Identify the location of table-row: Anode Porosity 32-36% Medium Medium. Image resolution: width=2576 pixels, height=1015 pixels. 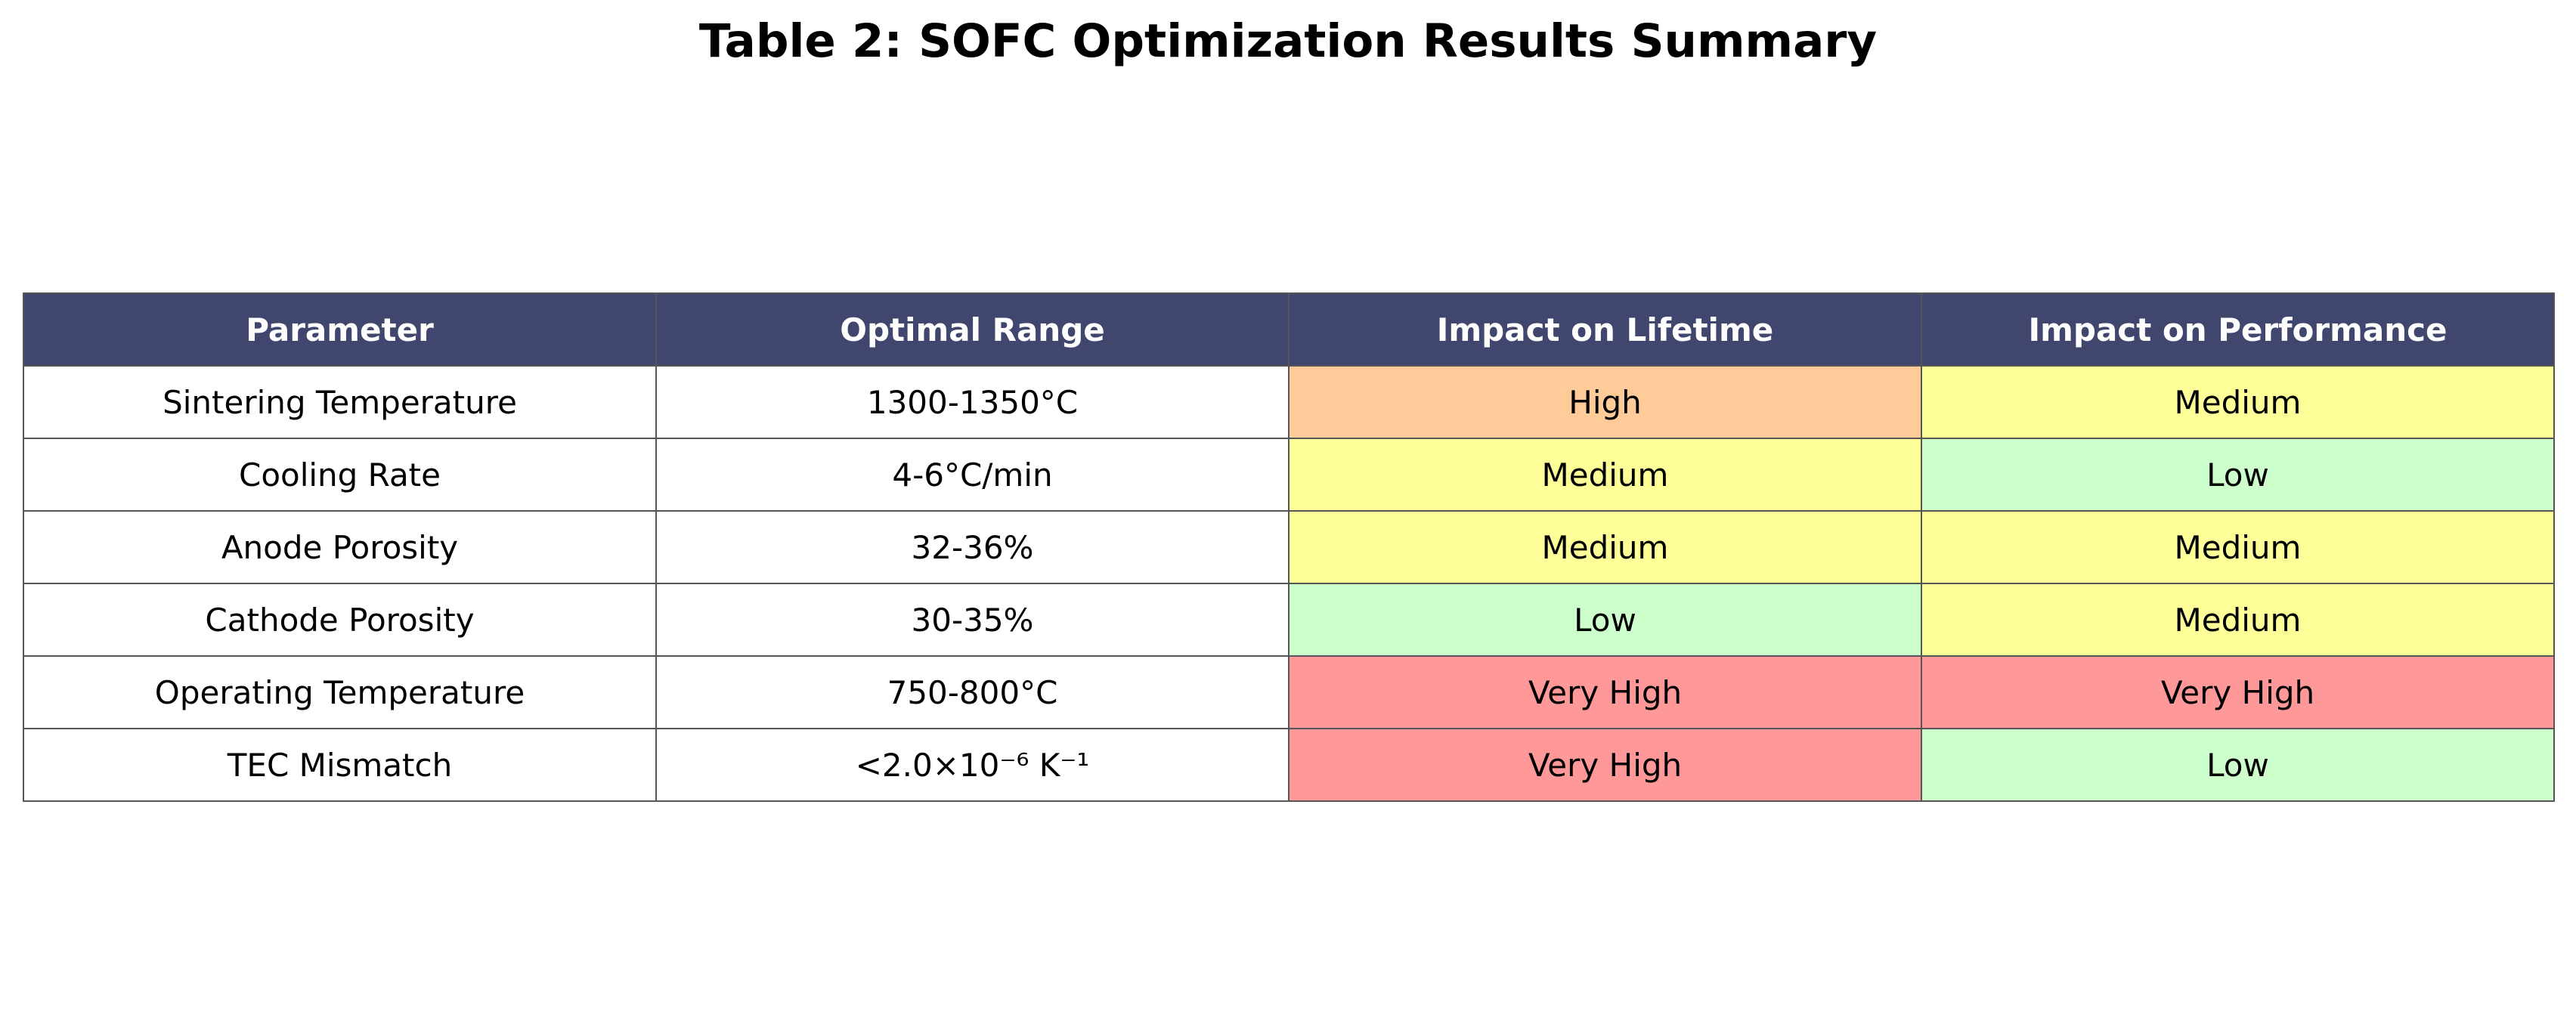
(1289, 547).